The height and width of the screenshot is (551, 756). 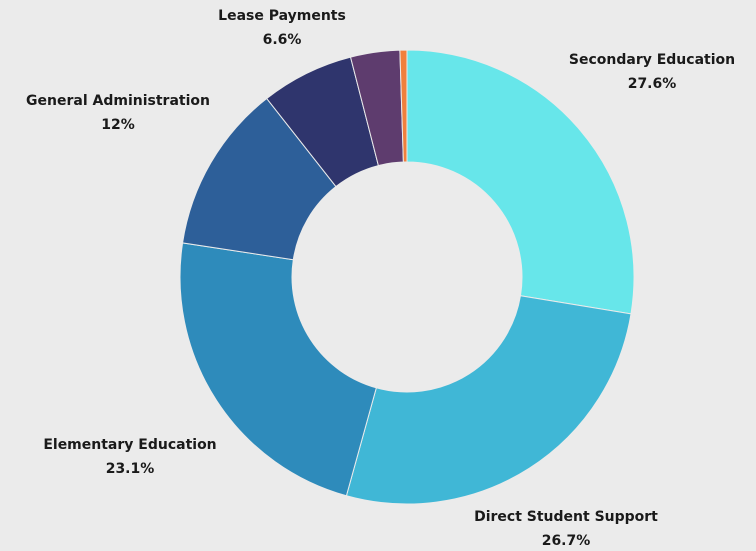 I want to click on segment-value-label: 23.1%, so click(x=130, y=469).